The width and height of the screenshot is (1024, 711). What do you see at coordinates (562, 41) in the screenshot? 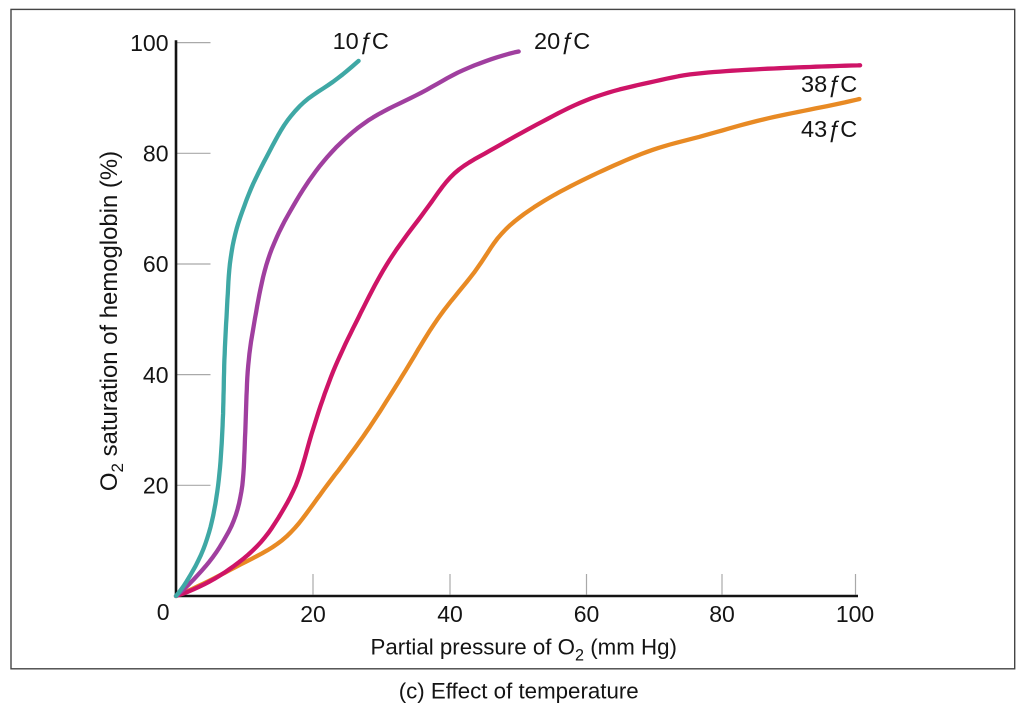
I see `svg-text: 20ƒC` at bounding box center [562, 41].